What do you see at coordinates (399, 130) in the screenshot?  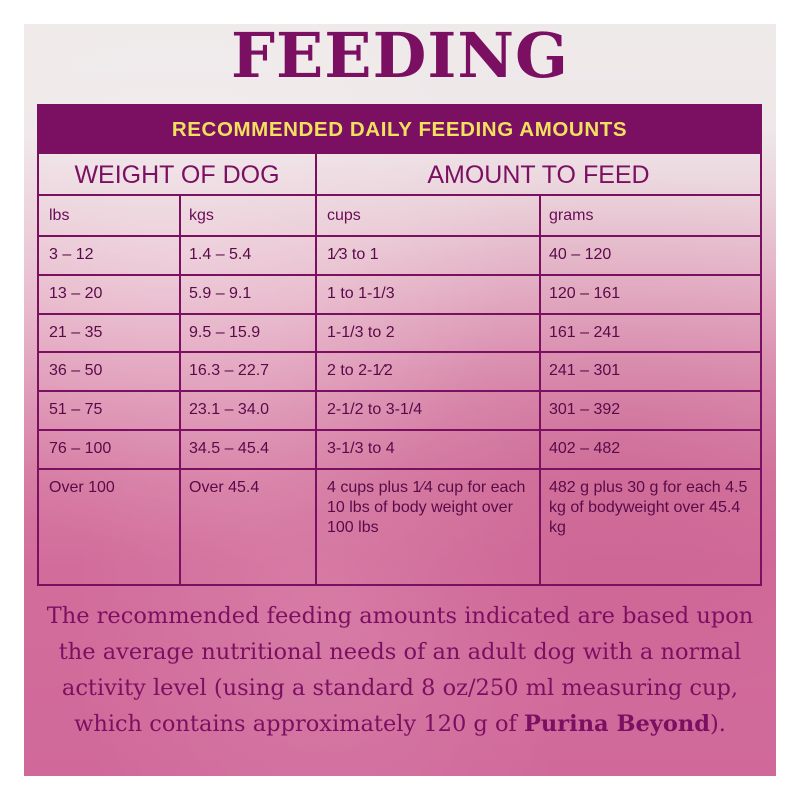 I see `table-header: RECOMMENDED DAILY FEEDING AMOUNTS` at bounding box center [399, 130].